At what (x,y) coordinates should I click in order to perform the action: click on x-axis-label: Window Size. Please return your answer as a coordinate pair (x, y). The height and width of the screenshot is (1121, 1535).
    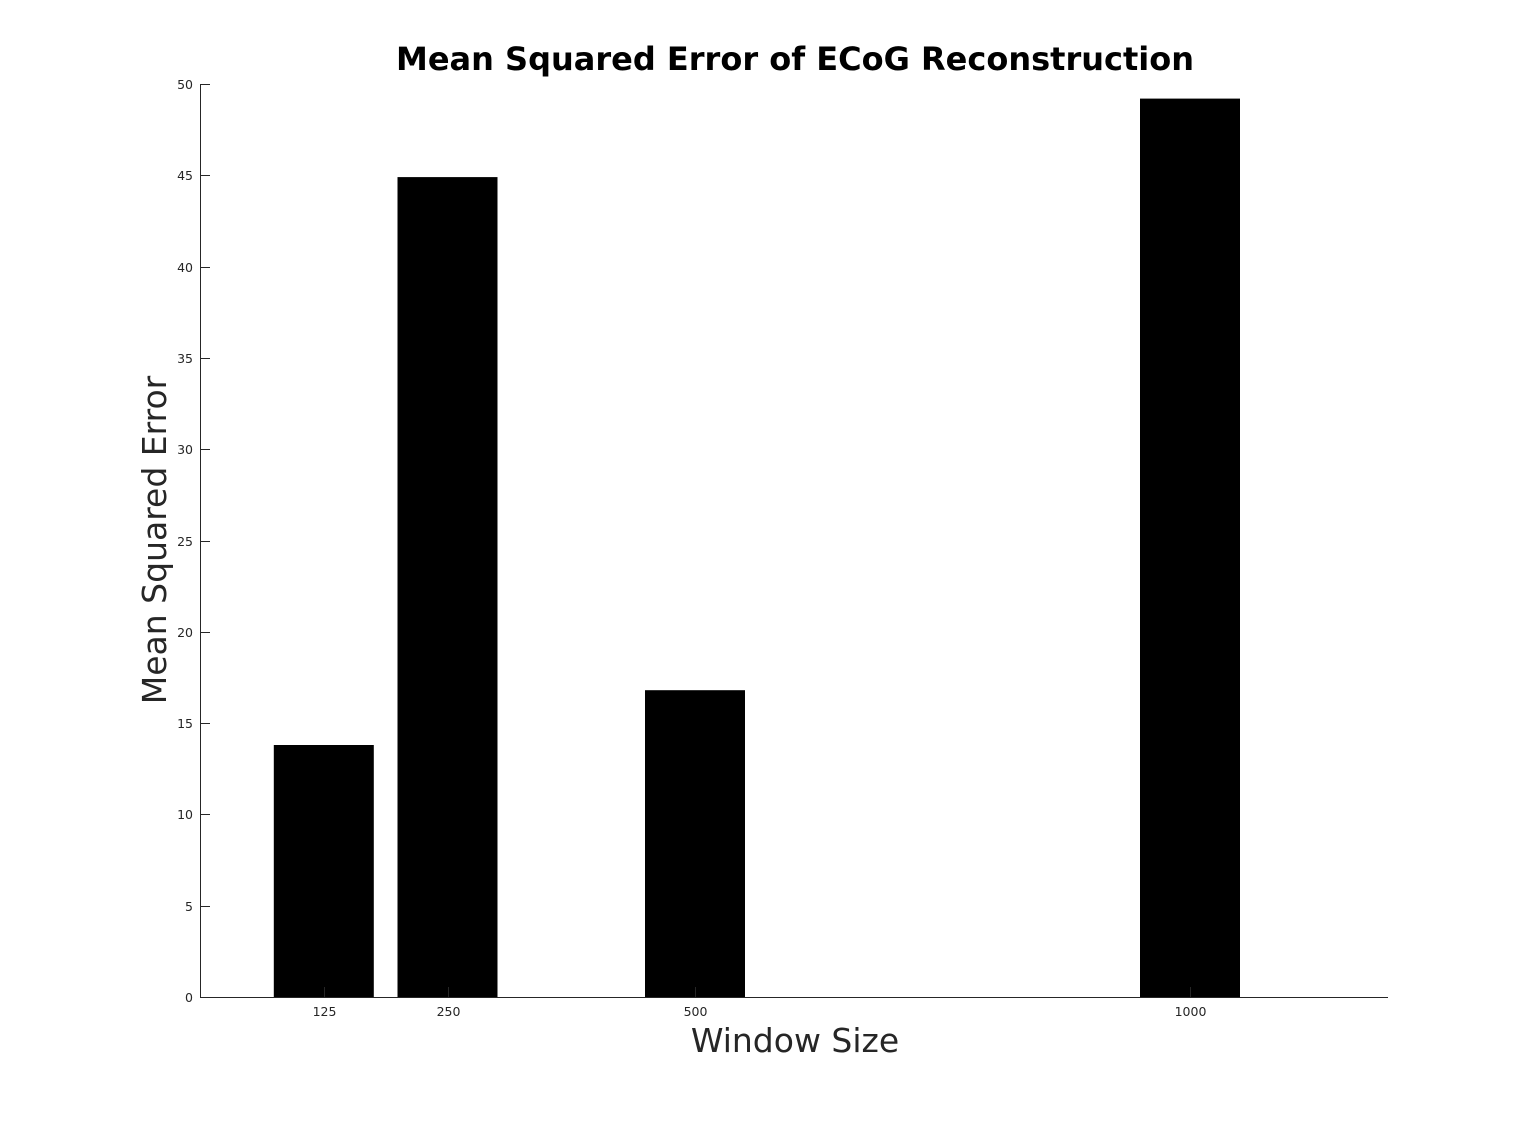
    Looking at the image, I should click on (795, 1040).